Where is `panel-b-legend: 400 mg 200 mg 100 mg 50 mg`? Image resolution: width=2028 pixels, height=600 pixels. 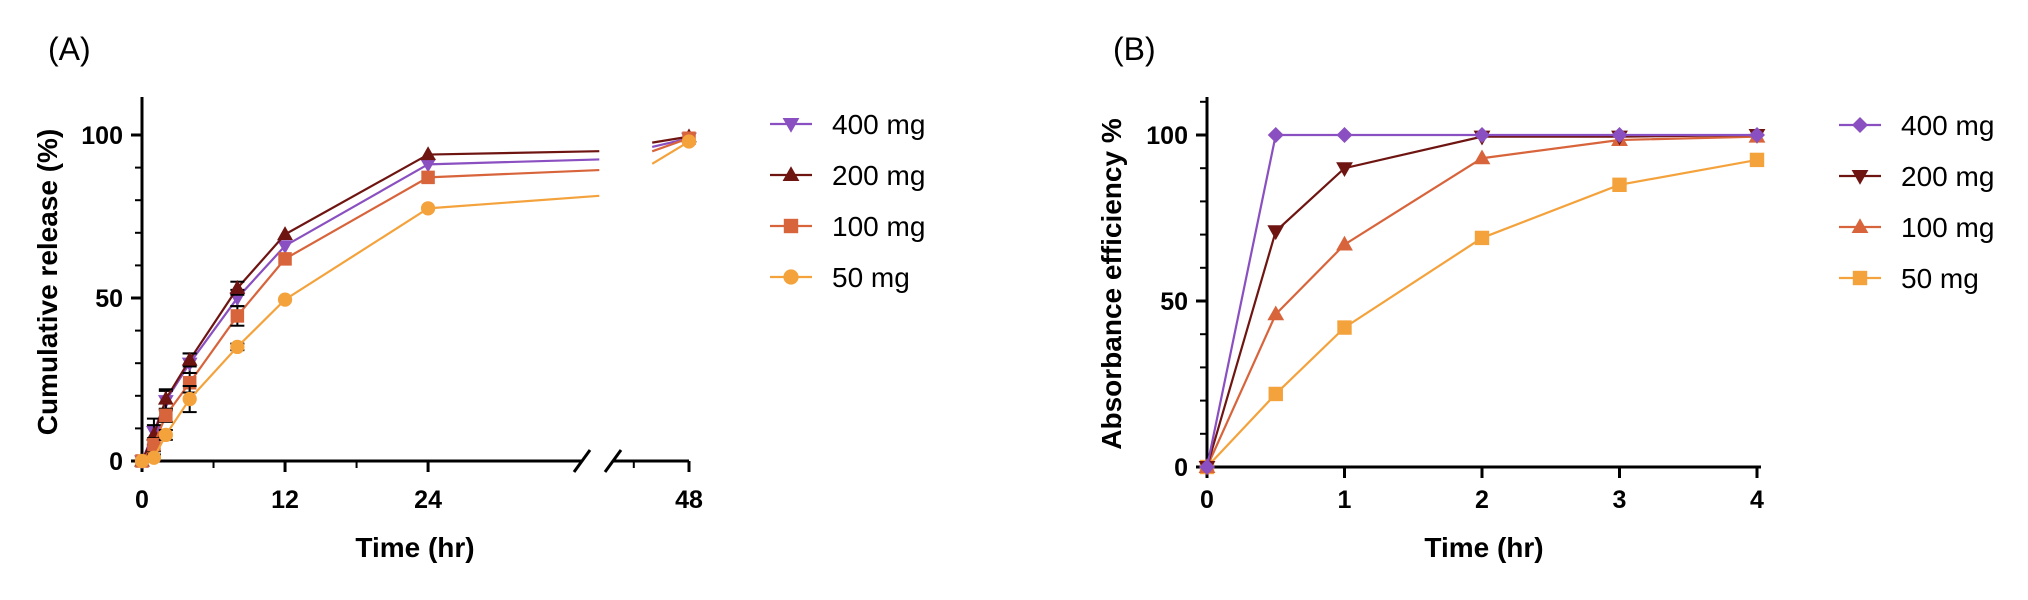
panel-b-legend: 400 mg 200 mg 100 mg 50 mg is located at coordinates (1916, 202).